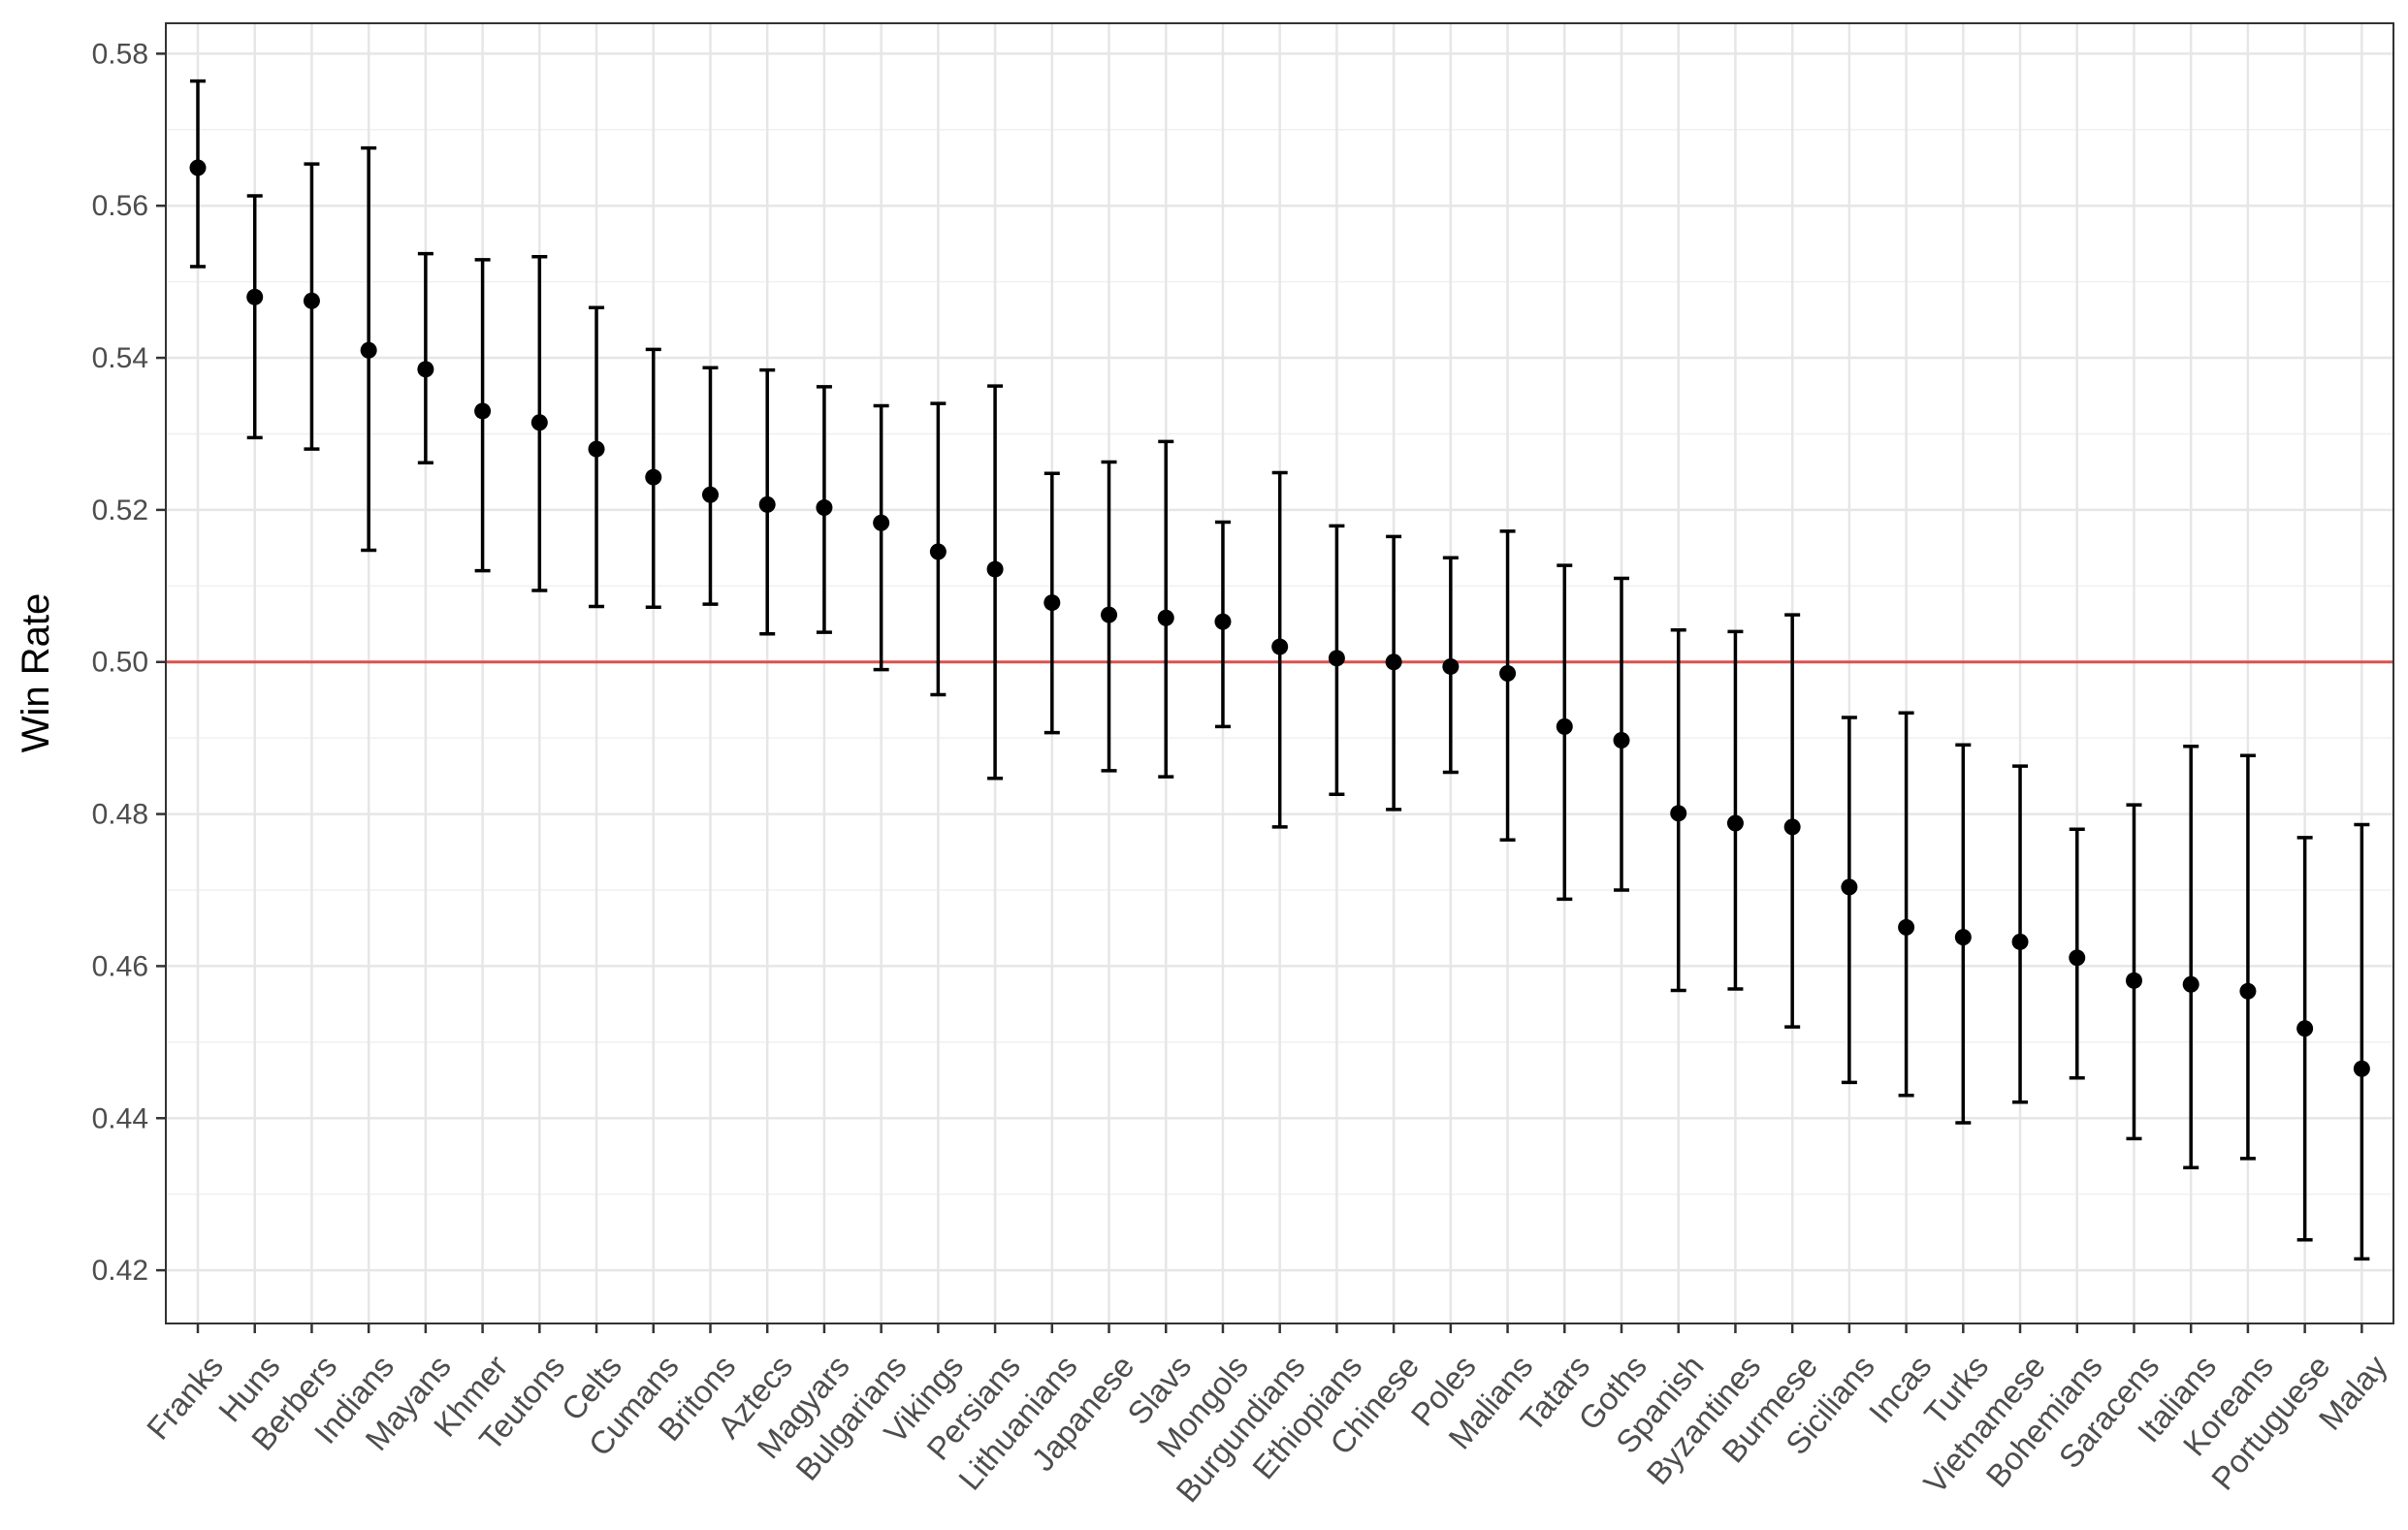 This screenshot has height=1530, width=2408. I want to click on y-axis: 0.42 0.44 0.46 0.48 0.50 0.52 0.54 0.56 0.58, so click(129, 662).